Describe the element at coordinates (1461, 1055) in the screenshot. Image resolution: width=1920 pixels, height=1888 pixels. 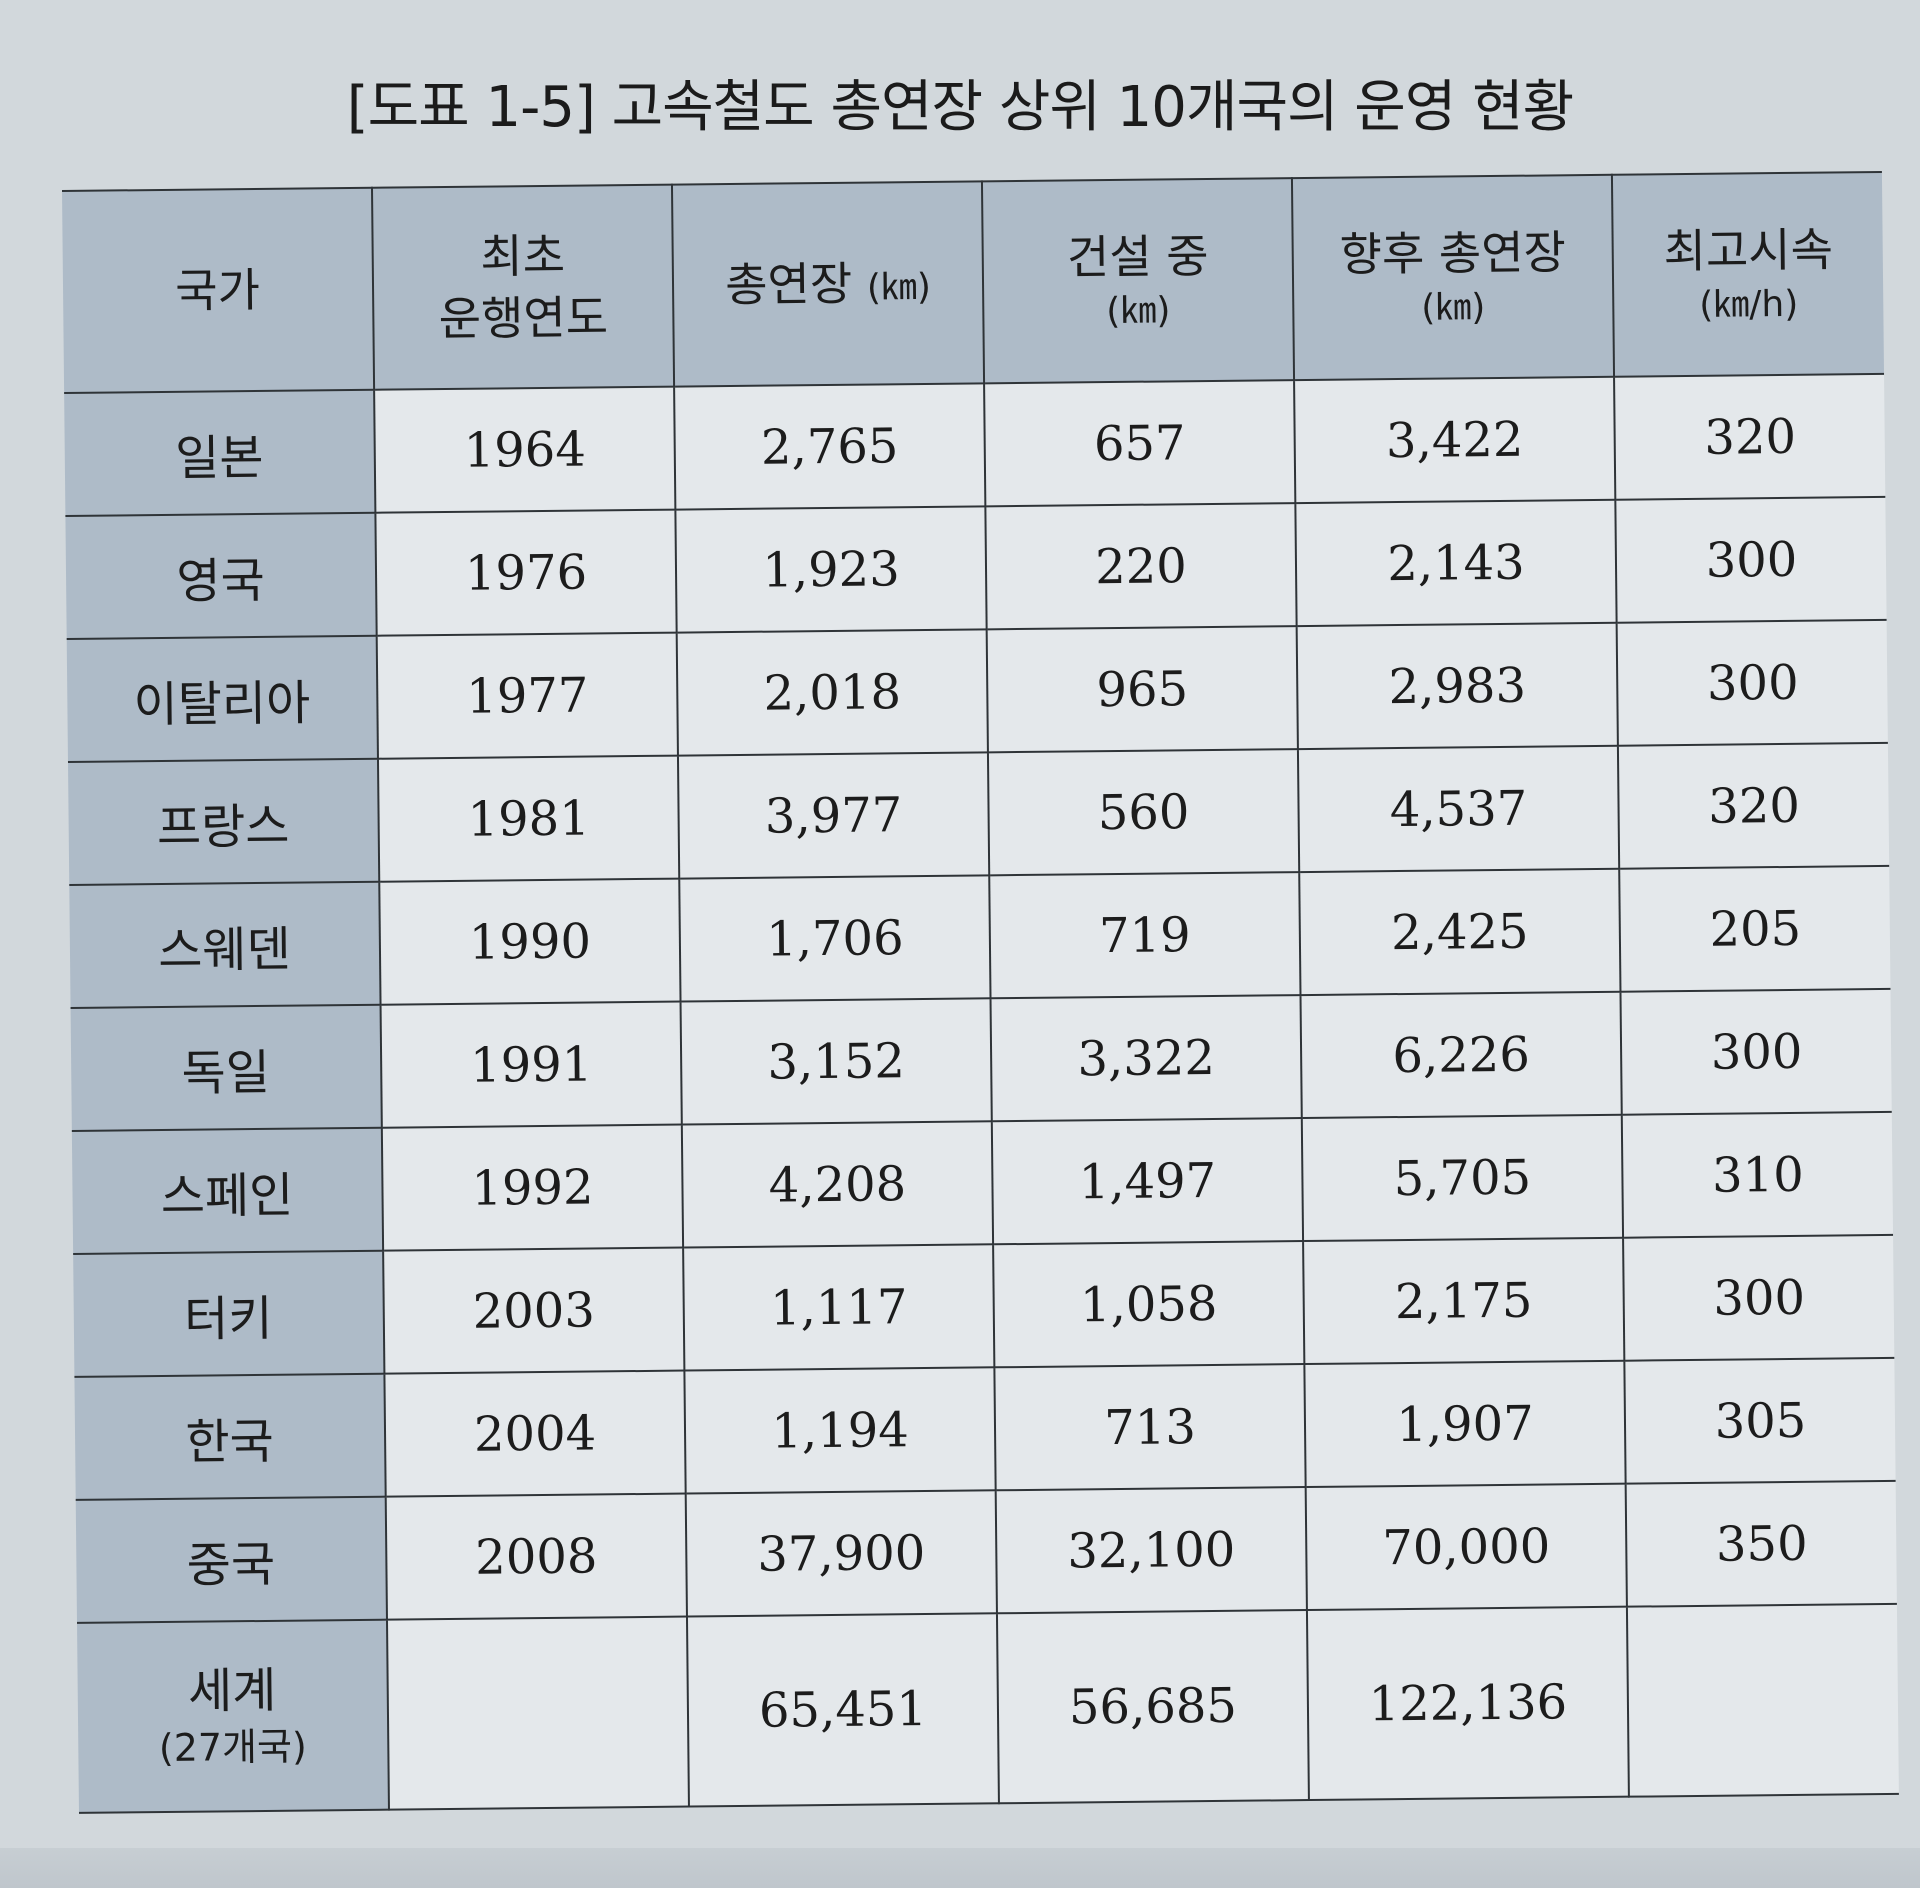
I see `future-length-cell: 6,226` at that location.